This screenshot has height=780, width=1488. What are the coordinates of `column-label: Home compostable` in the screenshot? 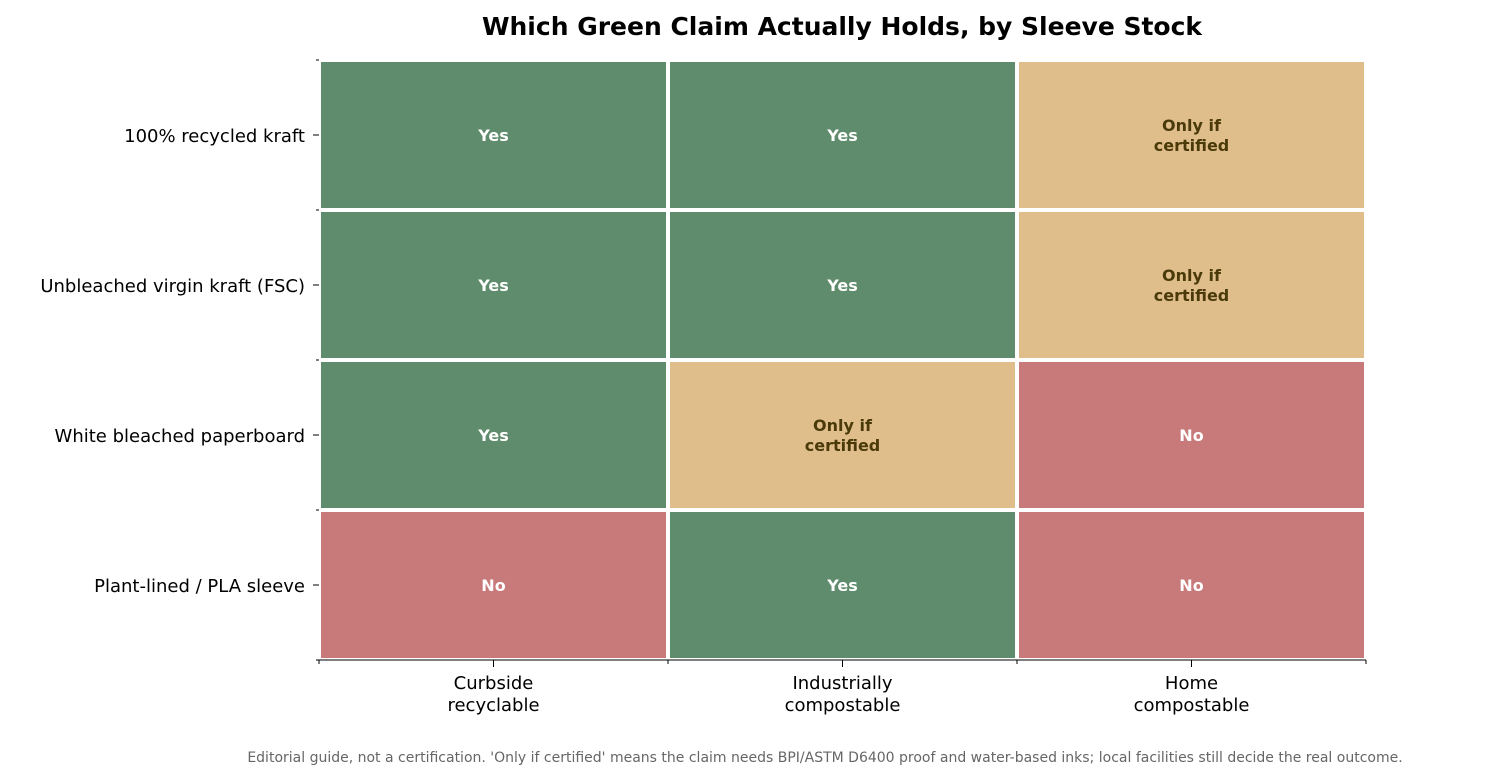 It's located at (1192, 694).